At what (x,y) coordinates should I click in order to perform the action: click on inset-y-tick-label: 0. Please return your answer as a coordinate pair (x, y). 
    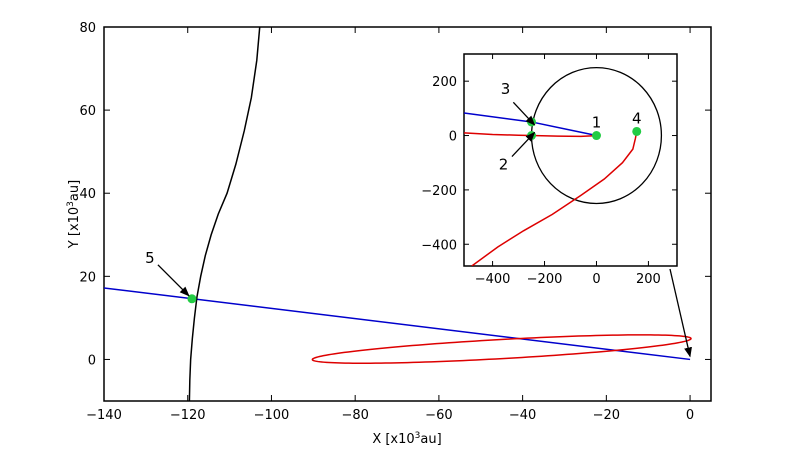
    Looking at the image, I should click on (453, 137).